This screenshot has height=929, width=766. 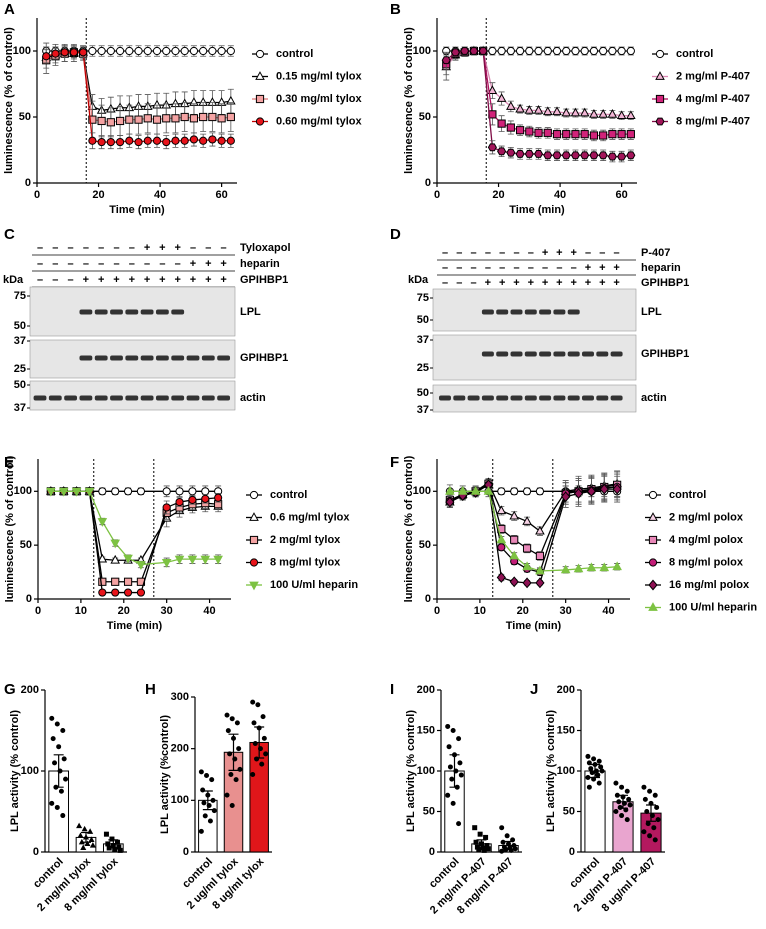 I want to click on kda-marker: 50, so click(x=20, y=326).